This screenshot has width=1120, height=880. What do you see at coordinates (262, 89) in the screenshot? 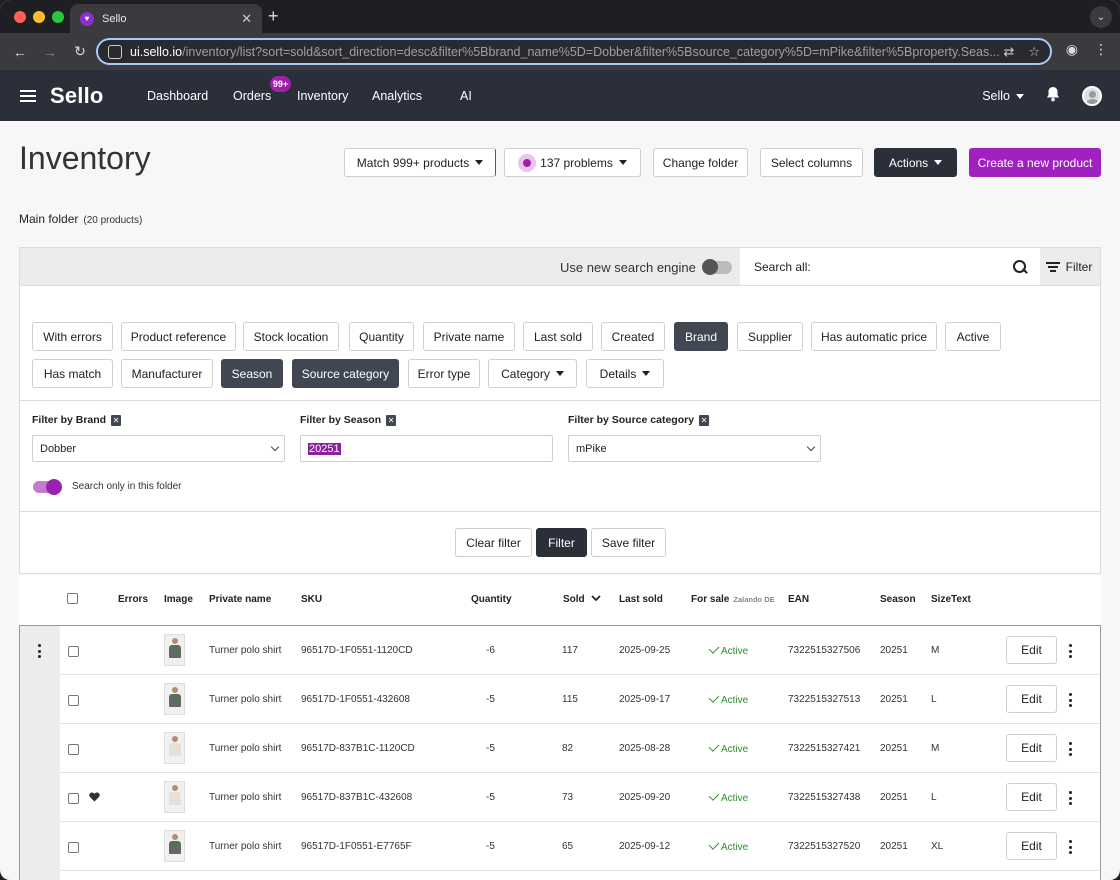
I see `nav-orders: Orders 99+` at bounding box center [262, 89].